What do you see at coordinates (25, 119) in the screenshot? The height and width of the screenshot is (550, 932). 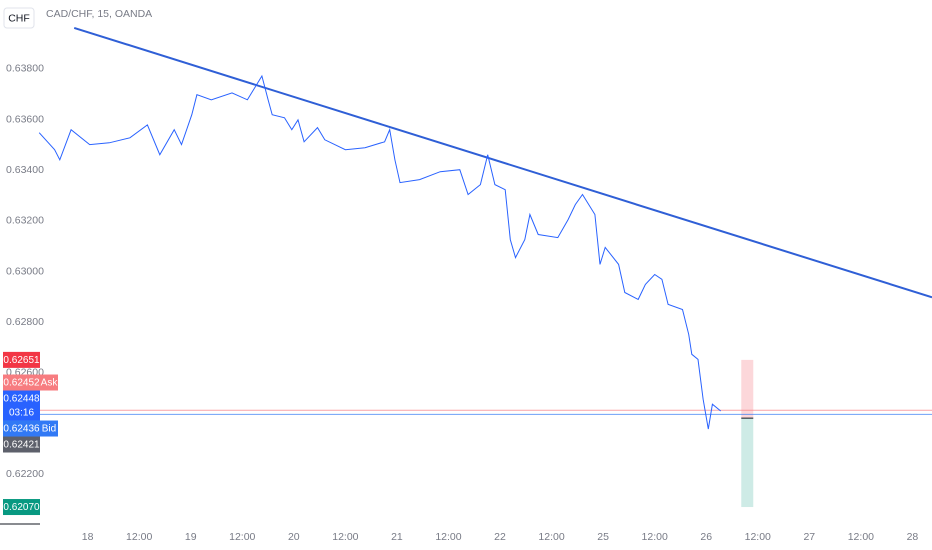 I see `y-tick-label: 0.63600` at bounding box center [25, 119].